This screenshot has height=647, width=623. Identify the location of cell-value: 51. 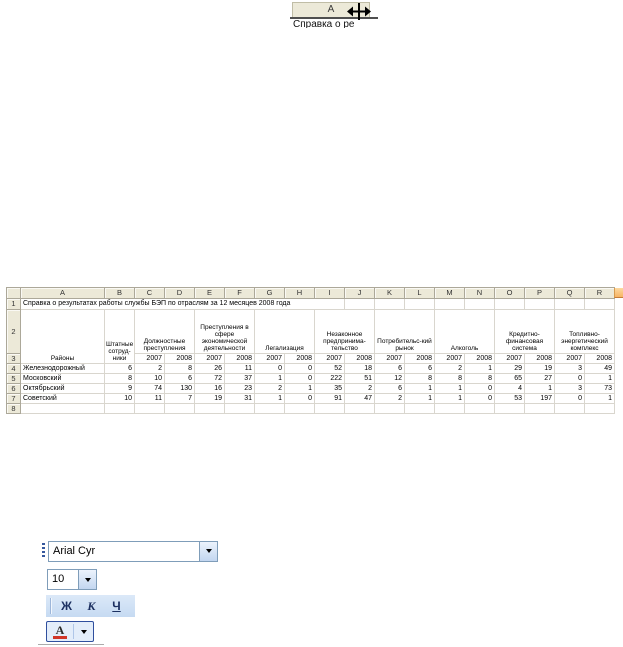
(360, 379).